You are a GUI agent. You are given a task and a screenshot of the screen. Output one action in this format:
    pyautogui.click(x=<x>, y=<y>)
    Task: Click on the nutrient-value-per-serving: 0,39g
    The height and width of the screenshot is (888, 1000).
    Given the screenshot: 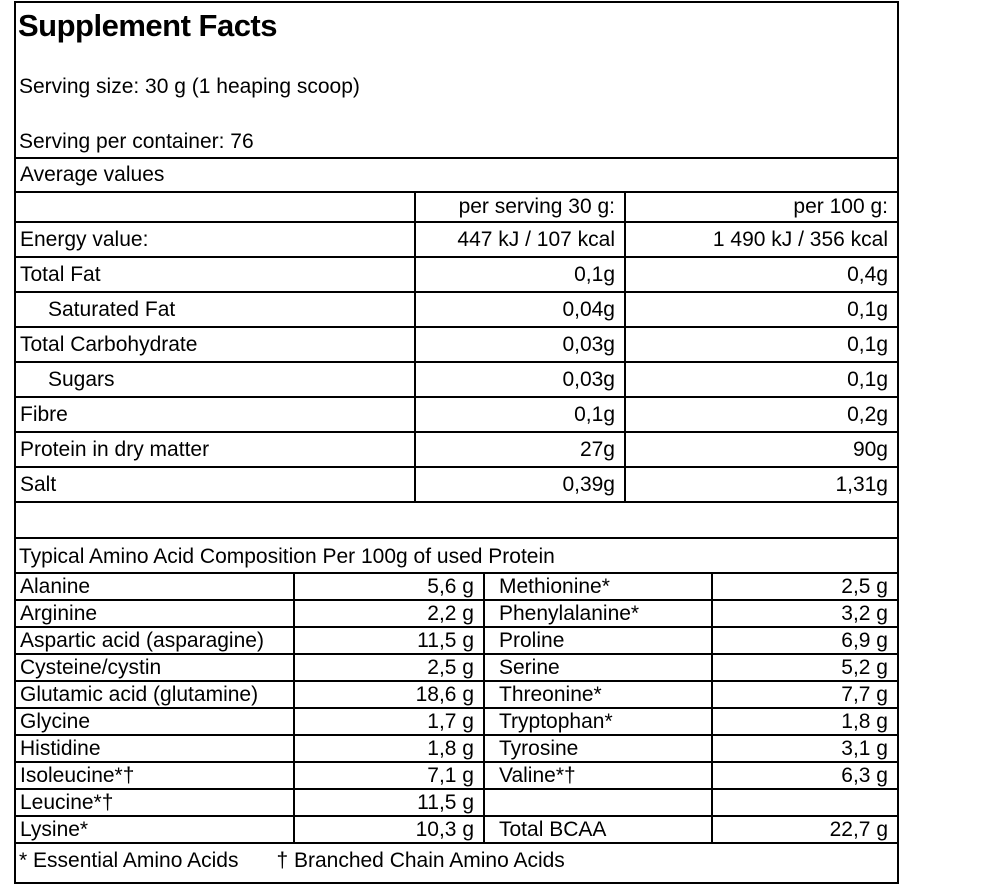 What is the action you would take?
    pyautogui.click(x=520, y=484)
    